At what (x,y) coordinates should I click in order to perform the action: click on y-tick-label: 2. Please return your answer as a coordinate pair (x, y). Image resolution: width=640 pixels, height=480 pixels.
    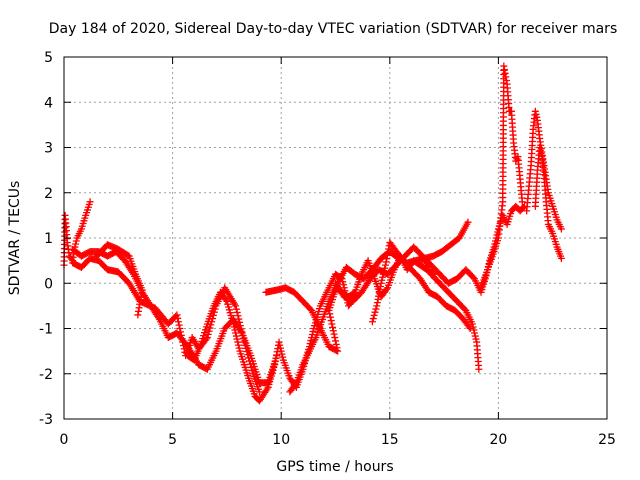
    Looking at the image, I should click on (48, 194).